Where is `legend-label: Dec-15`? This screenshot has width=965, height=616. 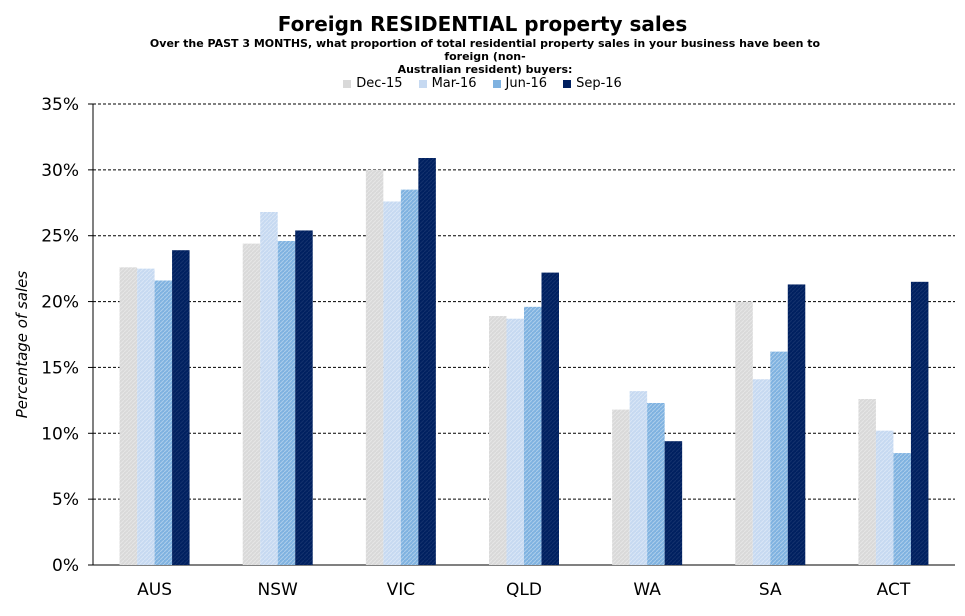
legend-label: Dec-15 is located at coordinates (379, 83).